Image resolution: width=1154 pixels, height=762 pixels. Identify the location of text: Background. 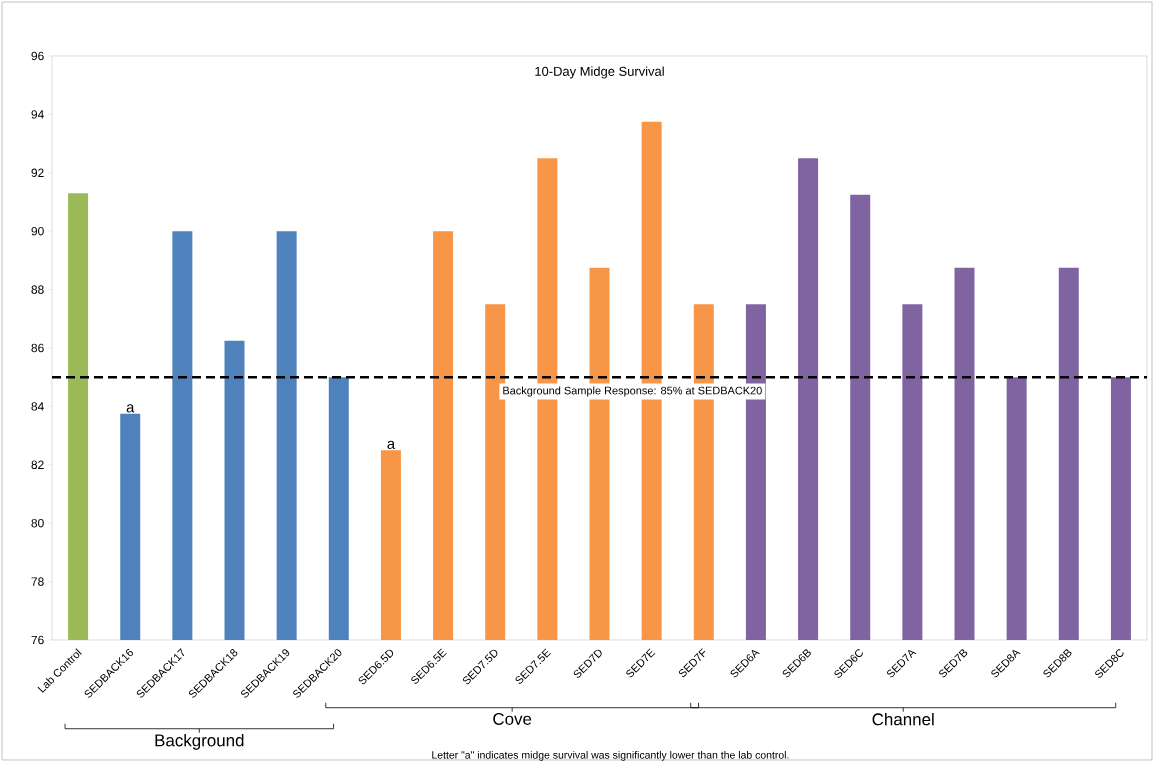
(199, 741).